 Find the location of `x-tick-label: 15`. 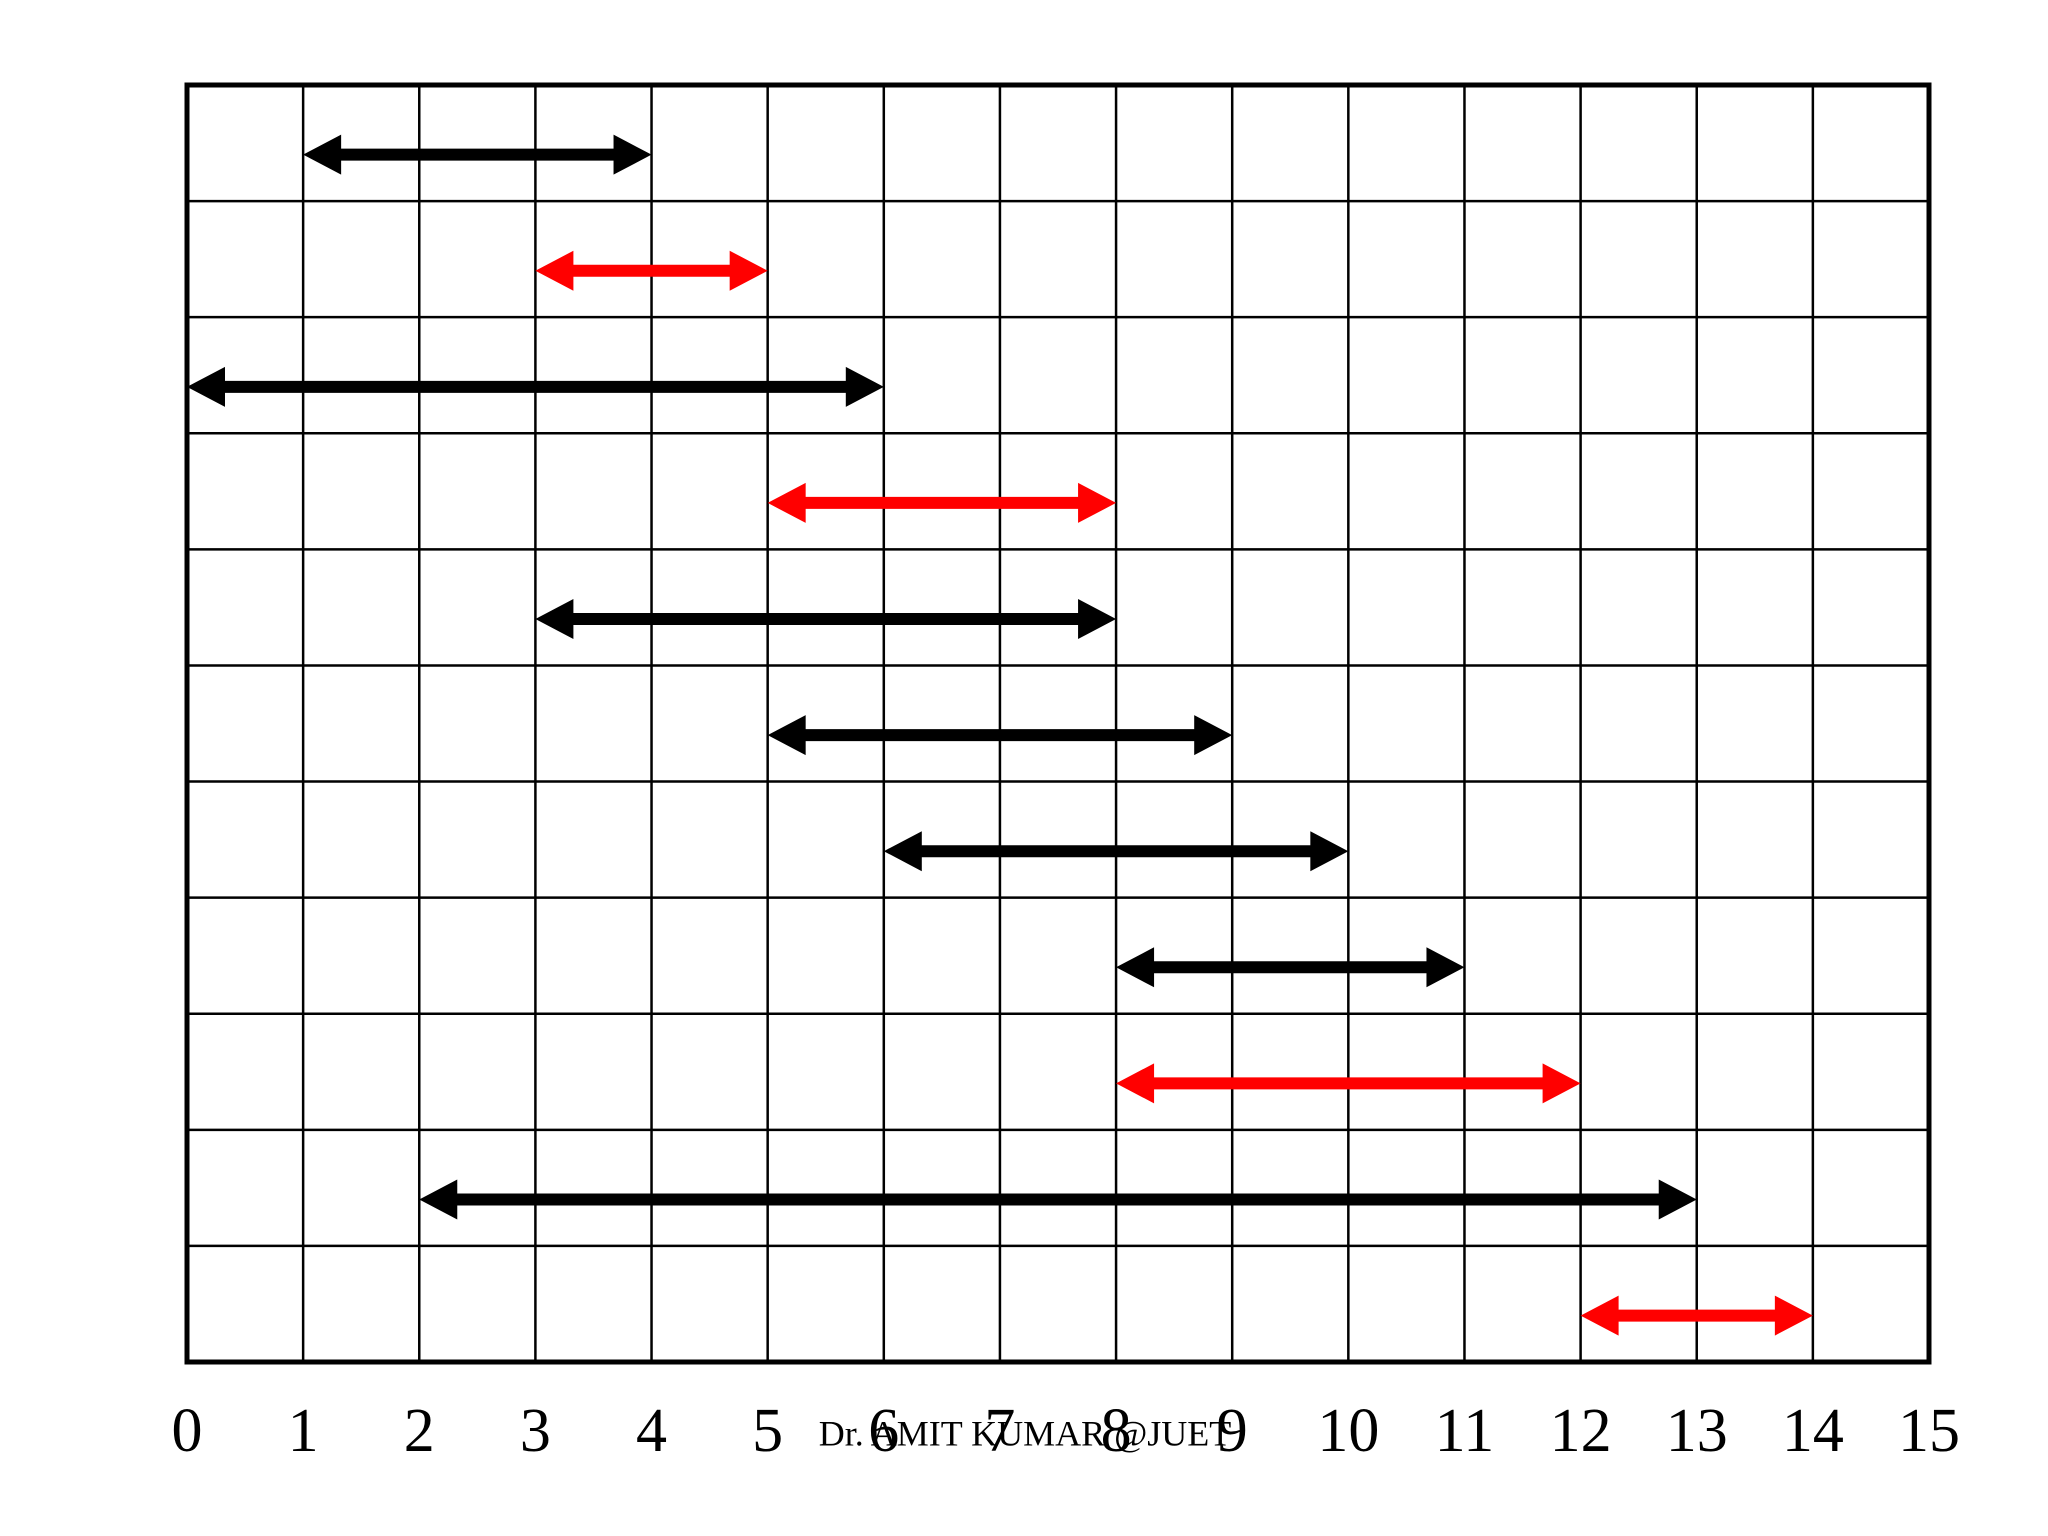

x-tick-label: 15 is located at coordinates (1929, 1431).